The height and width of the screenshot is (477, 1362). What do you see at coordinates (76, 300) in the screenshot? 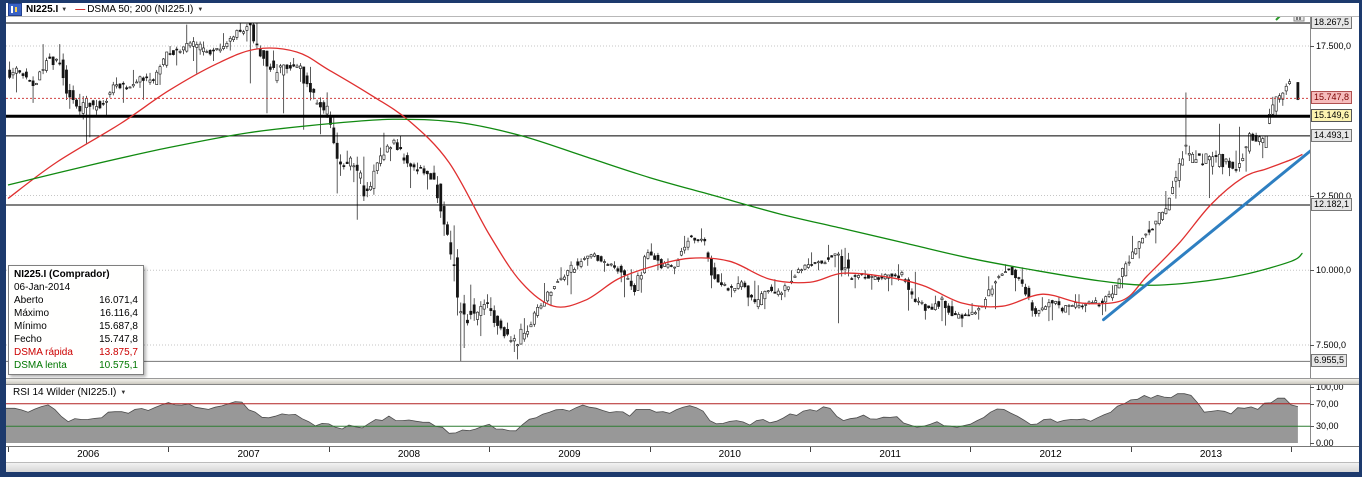
I see `tooltip-row-open: Aberto 16.071,4` at bounding box center [76, 300].